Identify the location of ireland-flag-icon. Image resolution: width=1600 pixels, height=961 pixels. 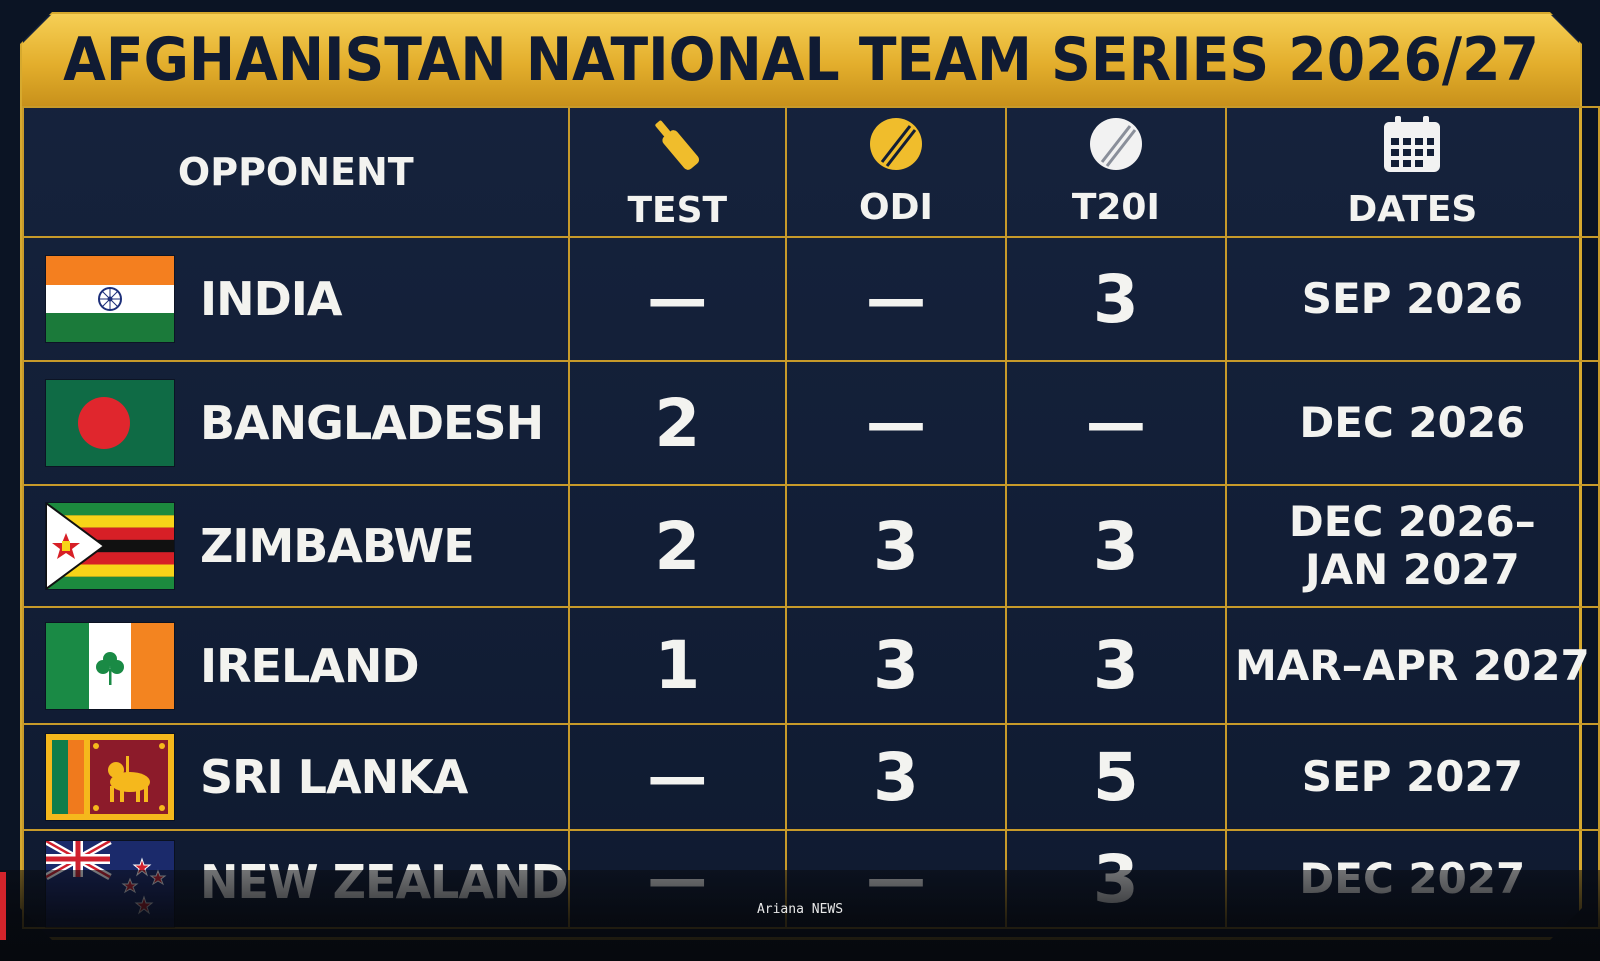
(110, 665).